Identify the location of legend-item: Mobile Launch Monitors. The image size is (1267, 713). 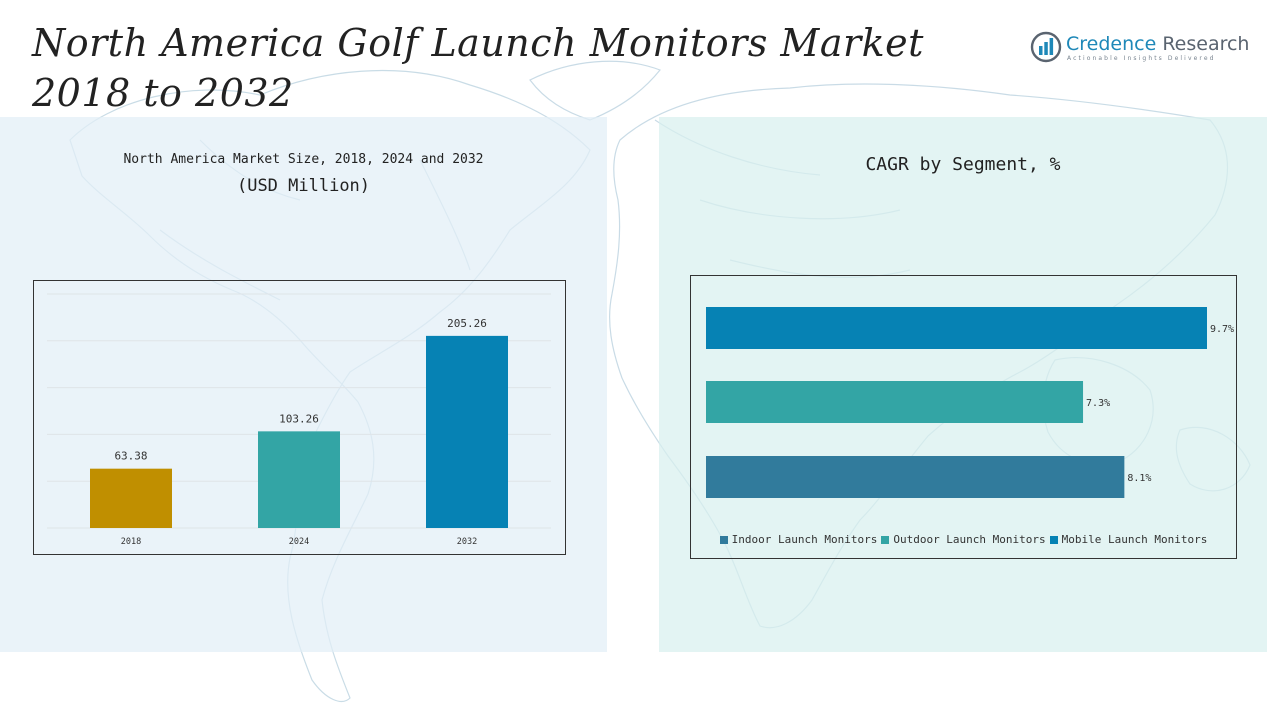
(1128, 539).